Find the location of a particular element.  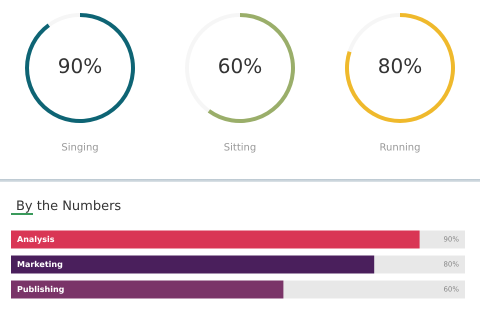

text: 90% is located at coordinates (80, 66).